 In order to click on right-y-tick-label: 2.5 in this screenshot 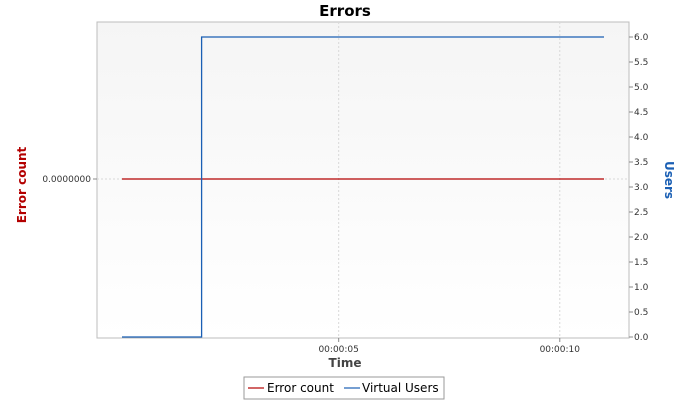, I will do `click(641, 213)`.